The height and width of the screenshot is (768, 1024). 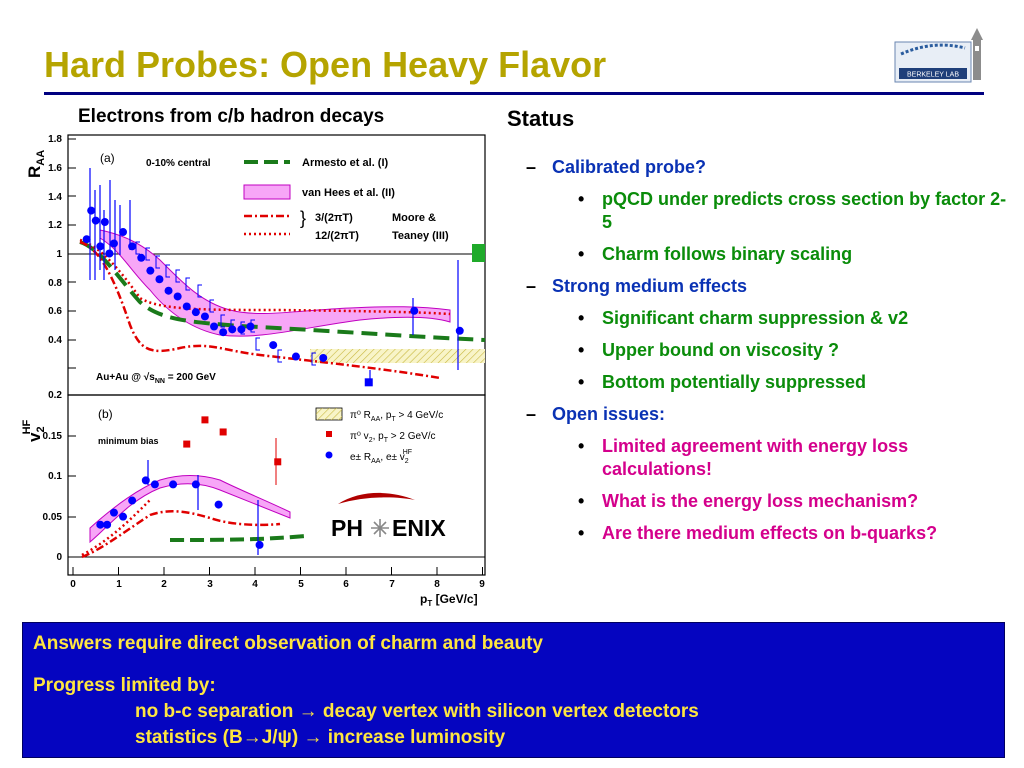 I want to click on svg-text: ENIX, so click(x=419, y=528).